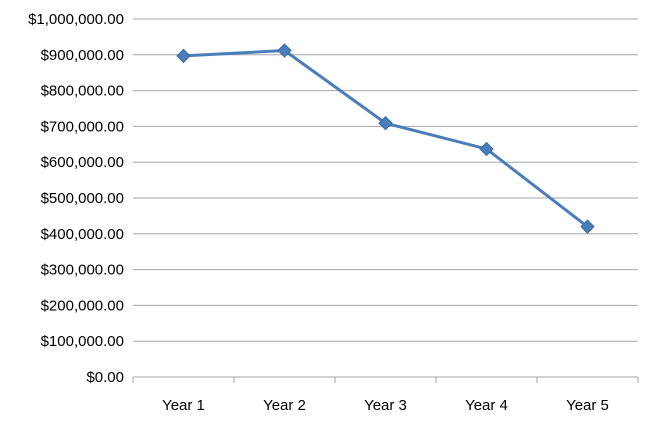 The image size is (650, 422). Describe the element at coordinates (82, 305) in the screenshot. I see `y-tick-label: $200,000.00` at that location.